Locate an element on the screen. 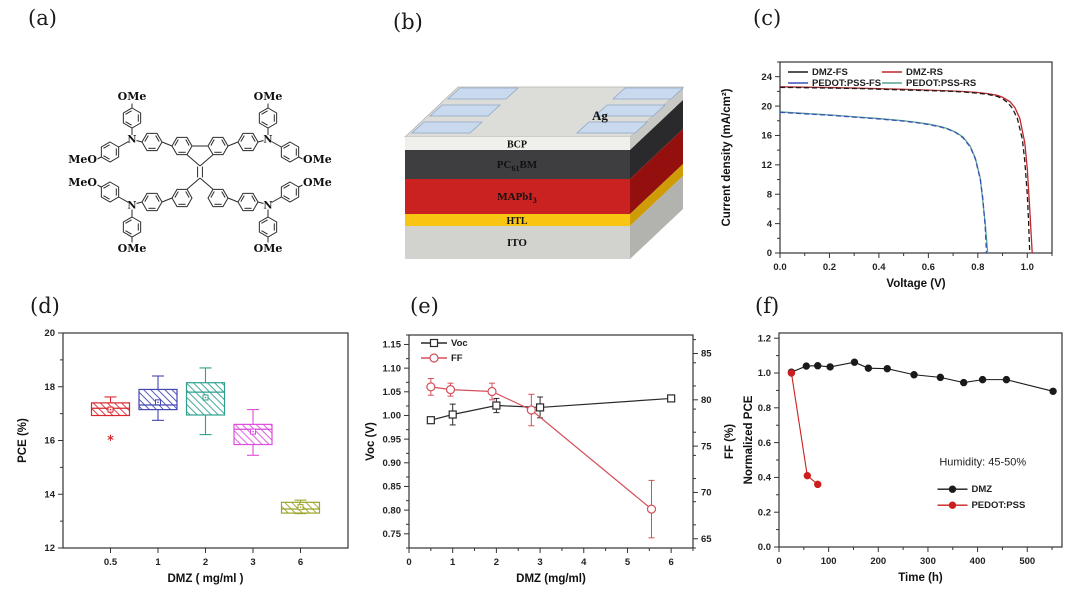 Image resolution: width=1080 pixels, height=613 pixels. series-DMZ is located at coordinates (922, 376).